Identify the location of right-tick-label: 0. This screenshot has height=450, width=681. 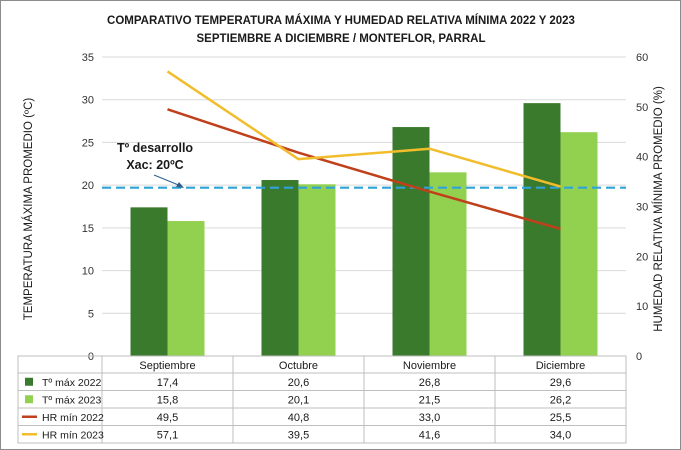
(639, 357).